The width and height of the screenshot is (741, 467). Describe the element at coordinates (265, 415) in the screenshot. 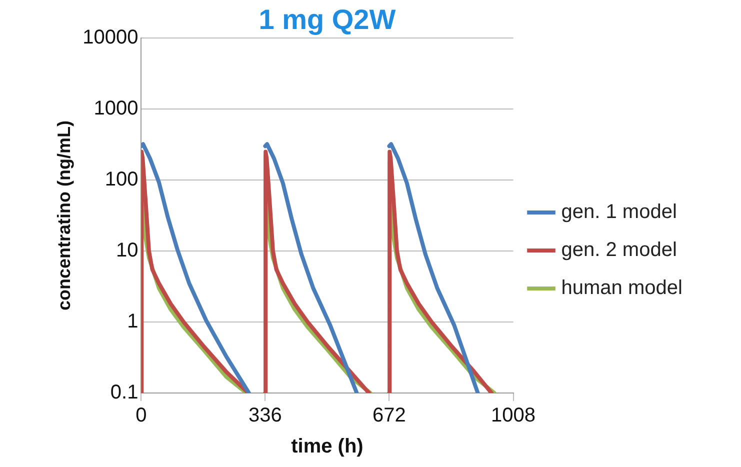

I see `x-tick-label: 336` at that location.